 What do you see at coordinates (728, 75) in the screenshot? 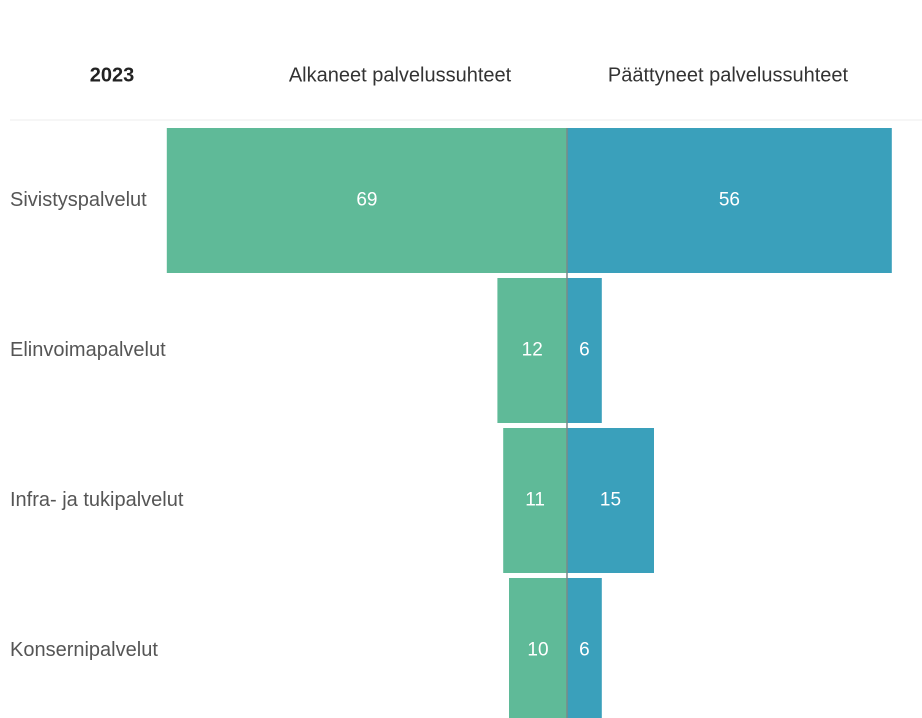
I see `series-header: Päättyneet palvelussuhteet` at bounding box center [728, 75].